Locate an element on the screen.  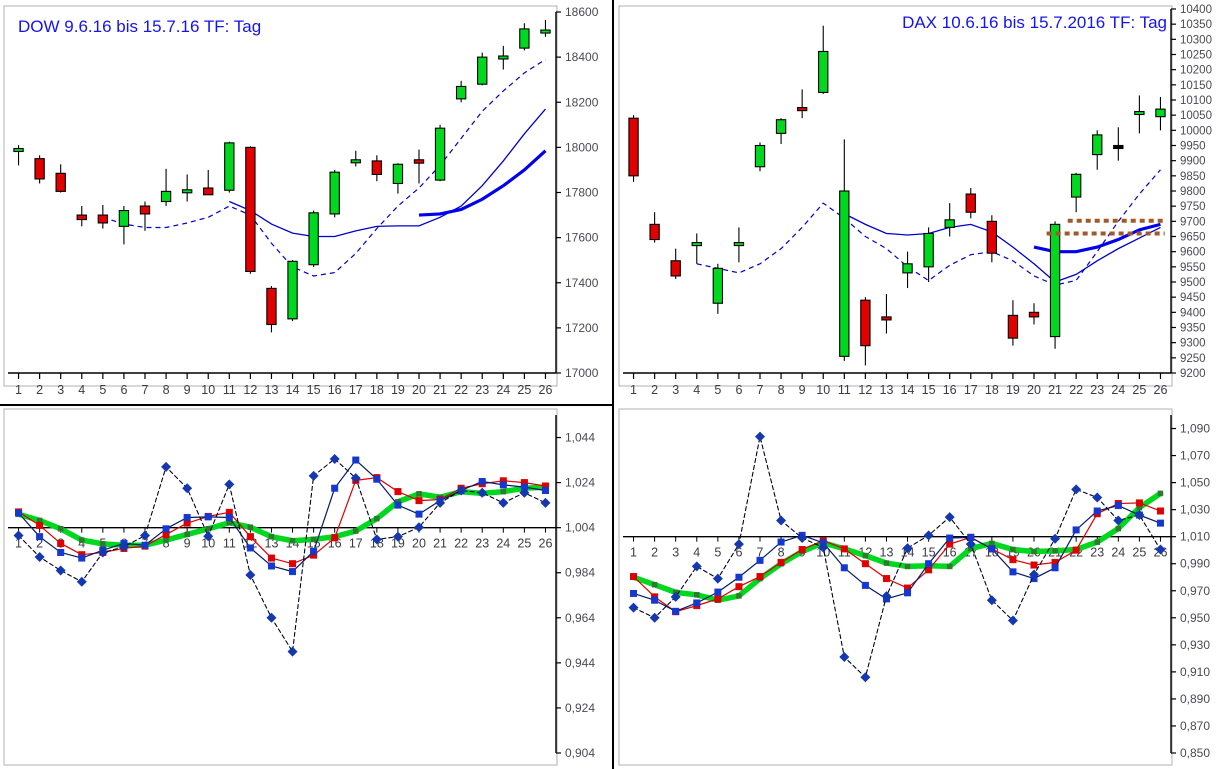
x-tick-label: 5 is located at coordinates (717, 390).